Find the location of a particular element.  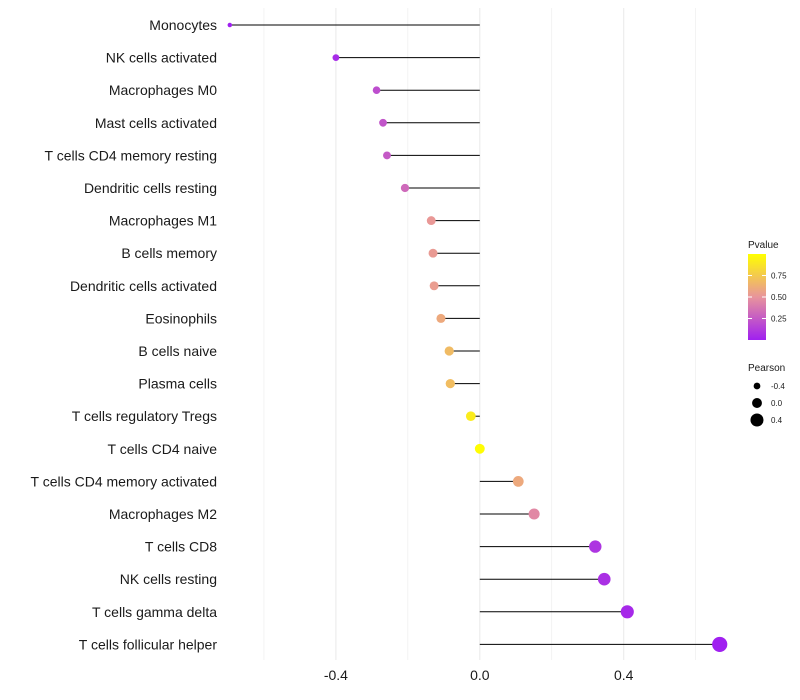

category-label-9: Eosinophils is located at coordinates (181, 318).